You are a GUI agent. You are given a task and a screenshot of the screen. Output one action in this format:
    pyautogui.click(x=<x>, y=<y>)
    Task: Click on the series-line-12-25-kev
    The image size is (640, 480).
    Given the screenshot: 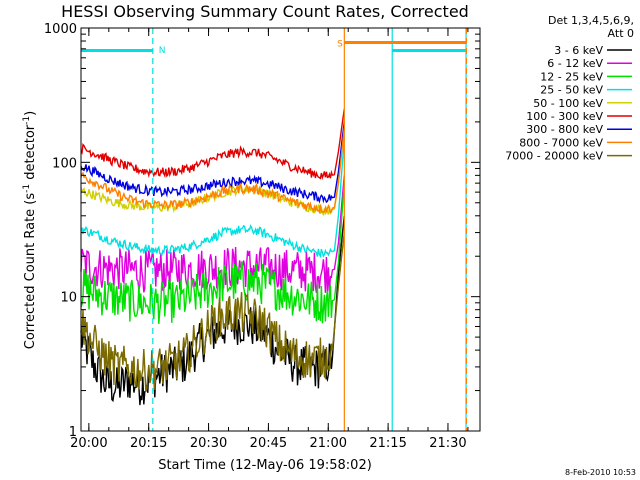 What is the action you would take?
    pyautogui.click(x=212, y=253)
    